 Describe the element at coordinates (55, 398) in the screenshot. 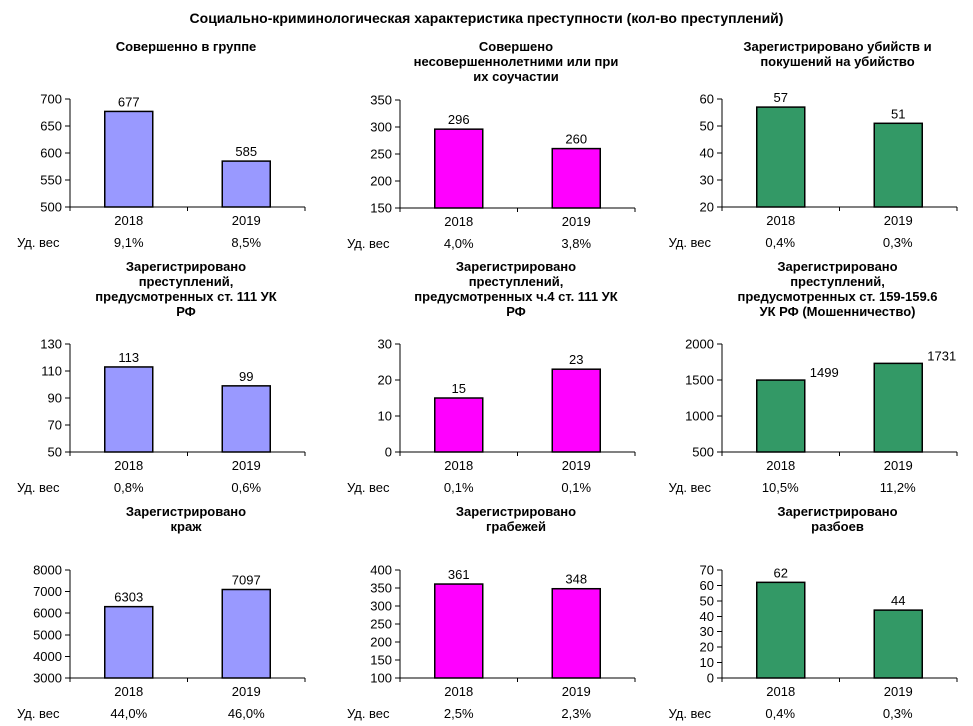

I see `y-tick-label: 90` at that location.